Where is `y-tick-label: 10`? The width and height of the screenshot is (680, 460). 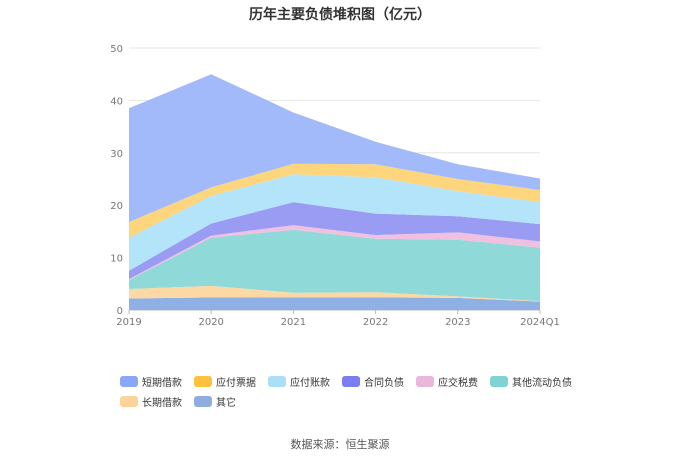
y-tick-label: 10 is located at coordinates (116, 259).